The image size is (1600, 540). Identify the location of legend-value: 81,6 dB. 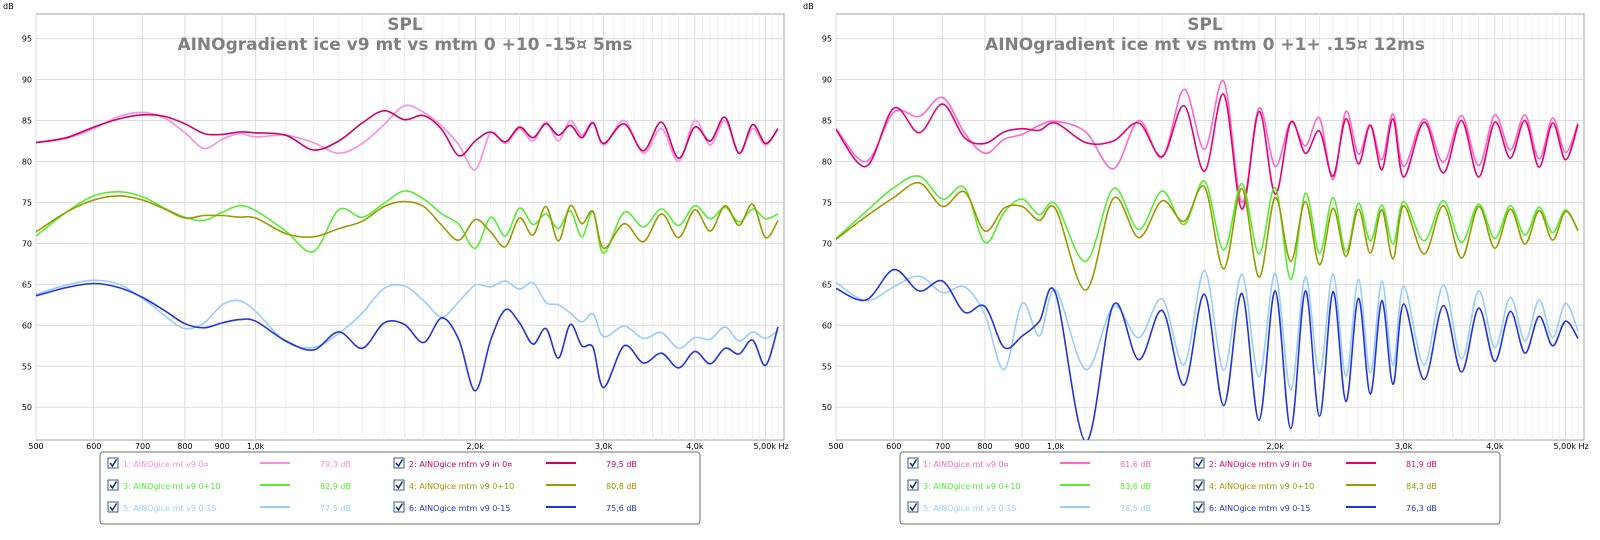
(1135, 464).